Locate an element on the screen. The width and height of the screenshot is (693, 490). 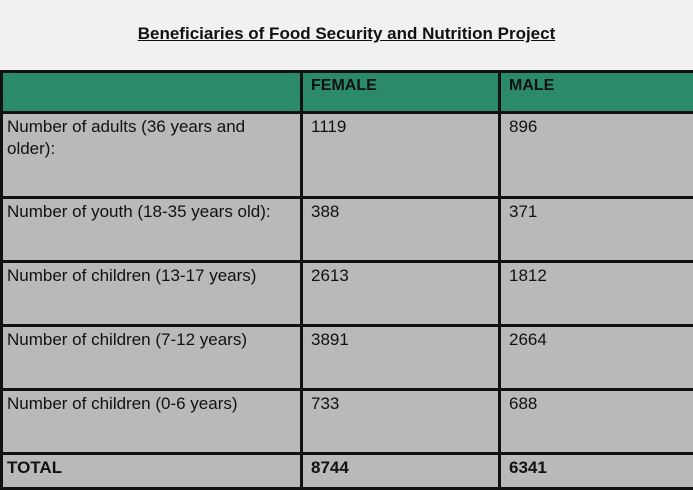
male-value: 896 is located at coordinates (596, 155).